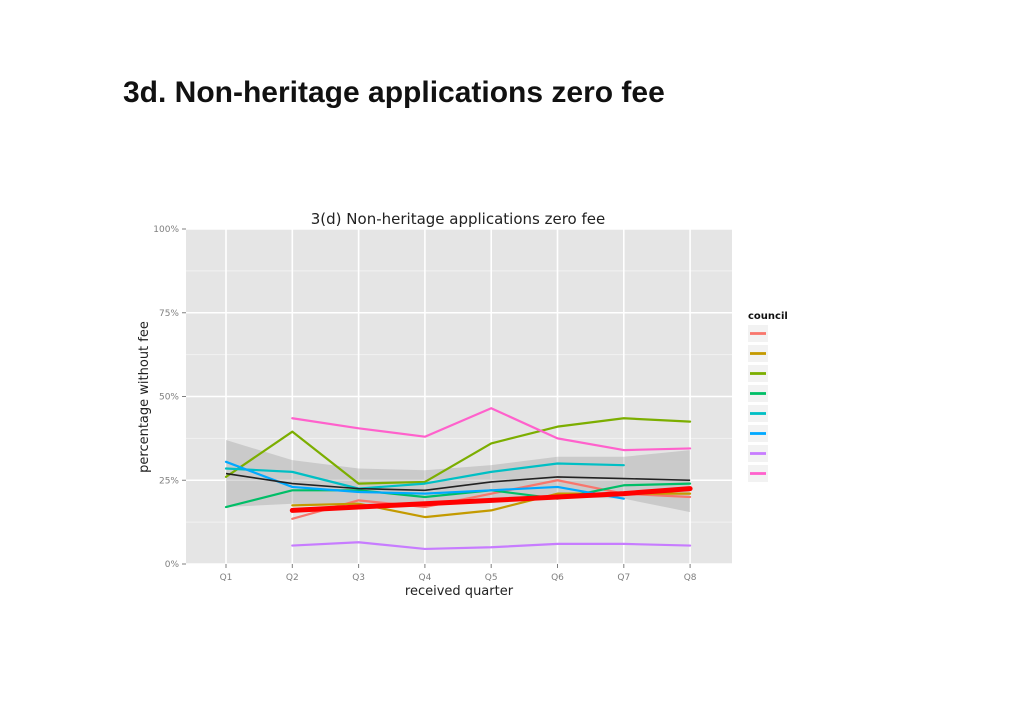 The width and height of the screenshot is (1024, 709). What do you see at coordinates (458, 482) in the screenshot?
I see `overall-trend-line` at bounding box center [458, 482].